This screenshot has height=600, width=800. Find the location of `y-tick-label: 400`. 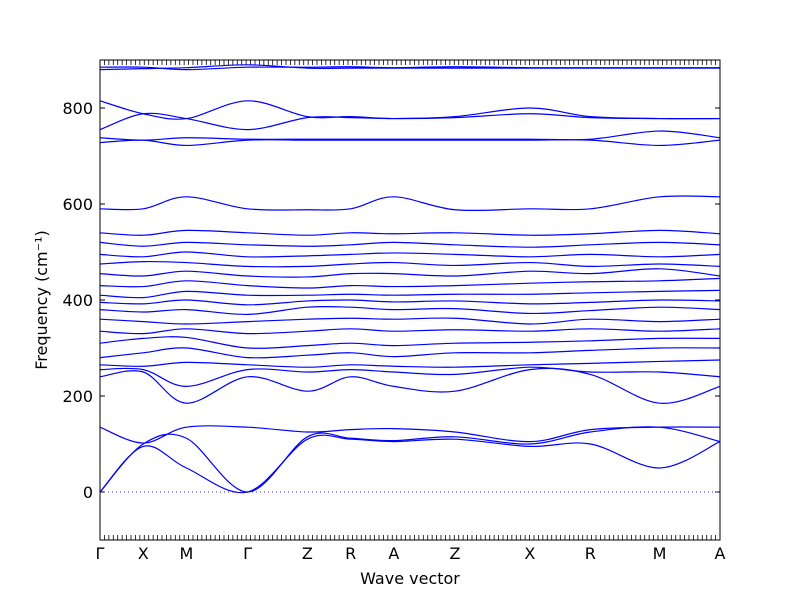

y-tick-label: 400 is located at coordinates (77, 300).